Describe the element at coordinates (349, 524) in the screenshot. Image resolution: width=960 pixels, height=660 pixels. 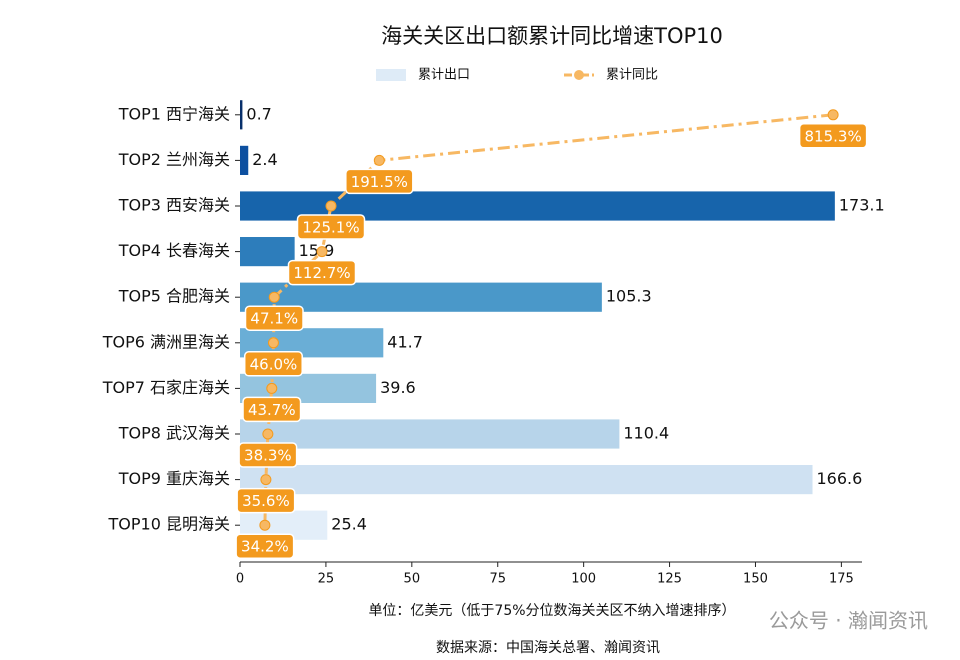
I see `bar-value-label: 25.4` at that location.